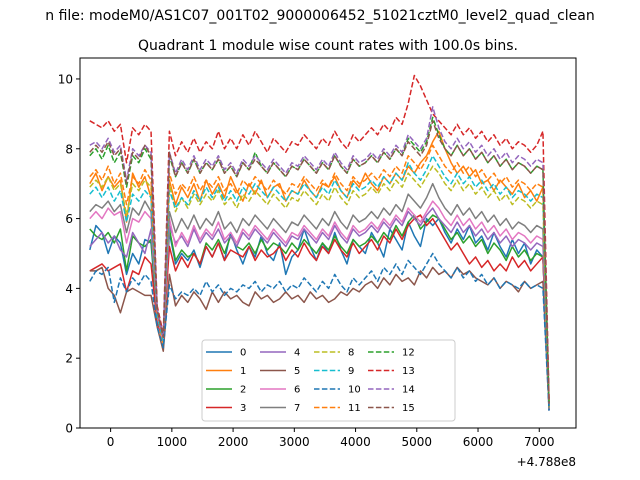  I want to click on legend-label-8: 8, so click(351, 353).